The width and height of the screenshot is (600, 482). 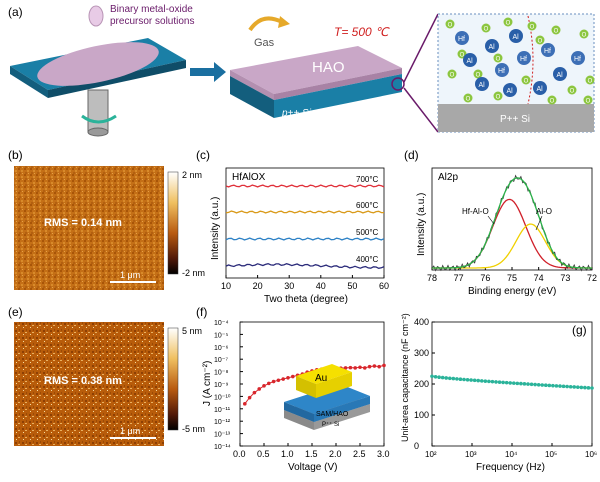 I want to click on si-label: p++ Si, so click(x=296, y=113).